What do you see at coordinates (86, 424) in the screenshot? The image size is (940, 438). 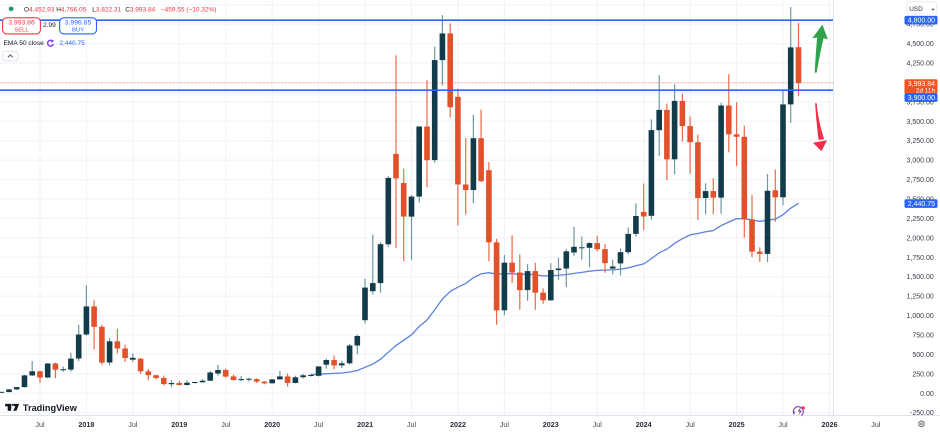 I see `svg-text: 2018` at bounding box center [86, 424].